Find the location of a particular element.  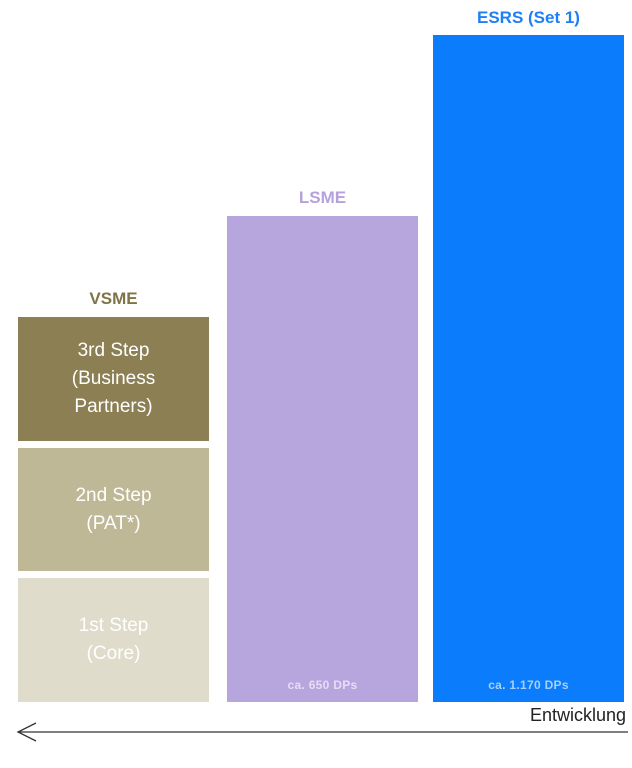

vsme-step-3: 3rd Step (Business Partners) is located at coordinates (113, 379).